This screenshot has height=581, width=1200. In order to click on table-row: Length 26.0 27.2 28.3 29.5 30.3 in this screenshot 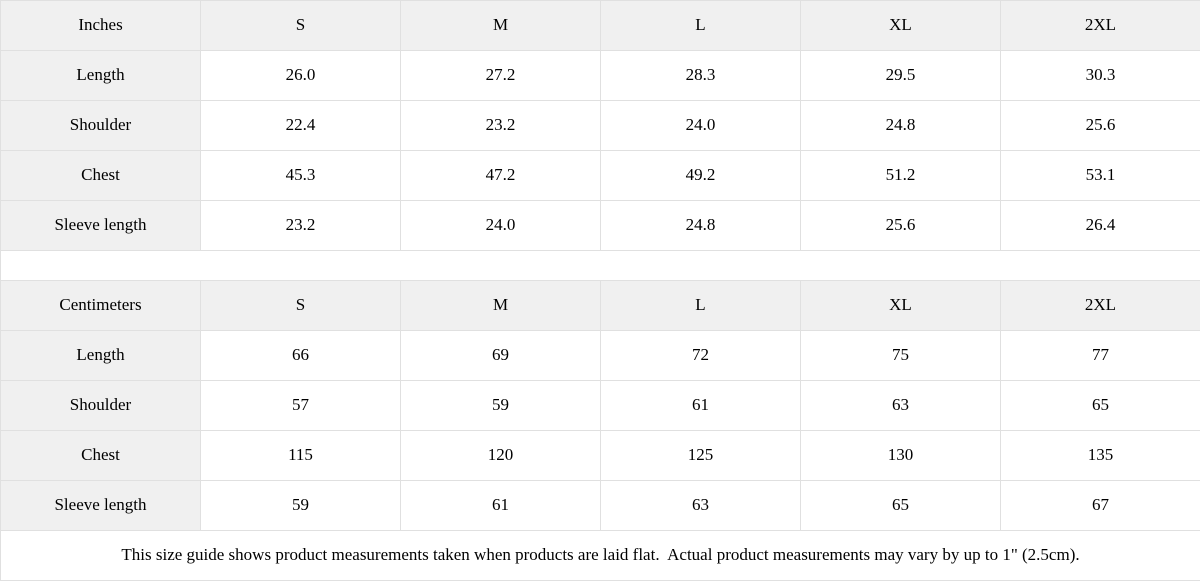, I will do `click(600, 76)`.